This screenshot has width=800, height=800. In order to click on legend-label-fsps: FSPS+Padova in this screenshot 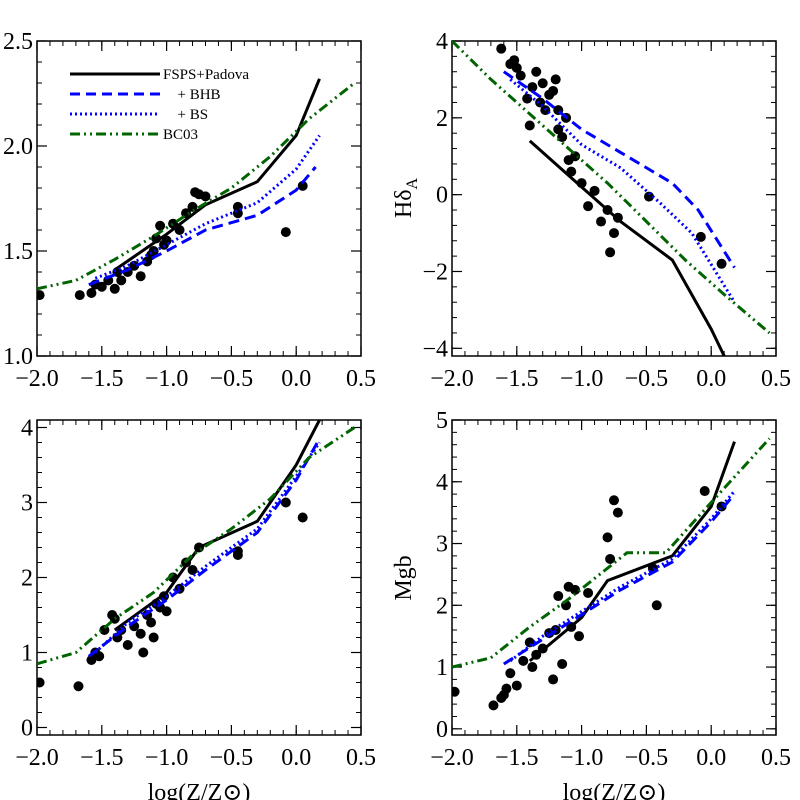, I will do `click(206, 75)`.